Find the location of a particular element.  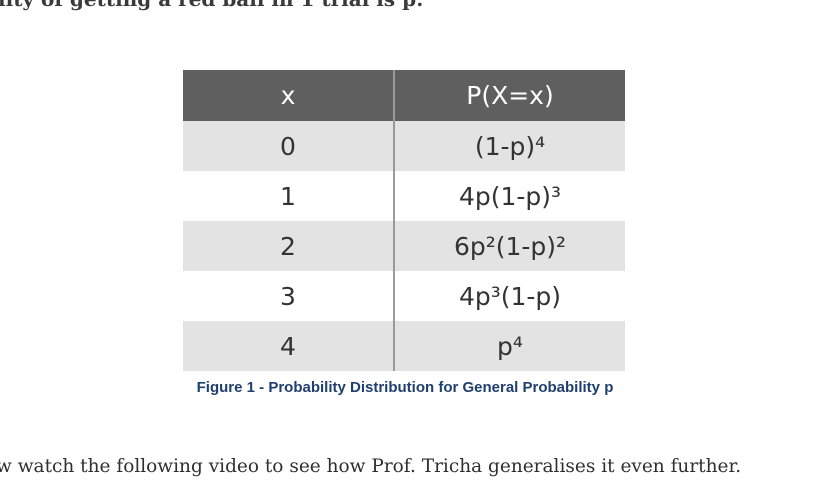

cell-probability: p⁴ is located at coordinates (509, 346).